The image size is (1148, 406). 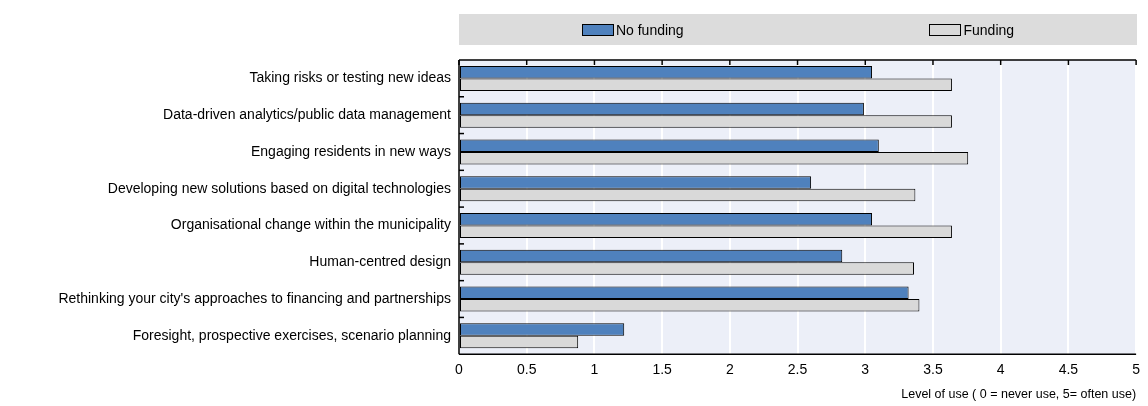 What do you see at coordinates (459, 369) in the screenshot?
I see `x-tick-label: 0` at bounding box center [459, 369].